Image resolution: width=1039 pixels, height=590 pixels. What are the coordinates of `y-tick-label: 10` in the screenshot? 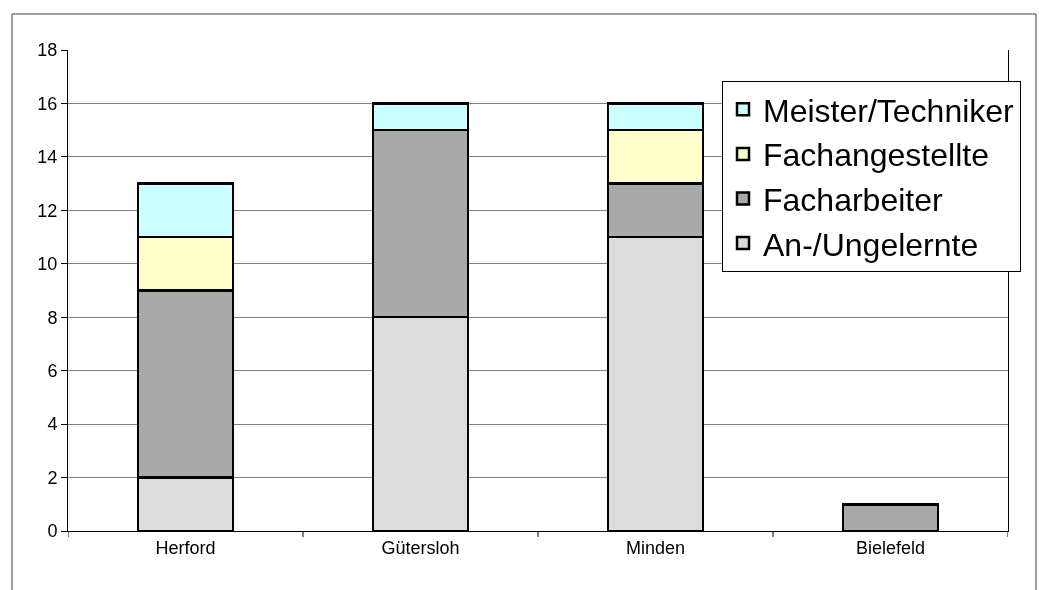 It's located at (47, 264).